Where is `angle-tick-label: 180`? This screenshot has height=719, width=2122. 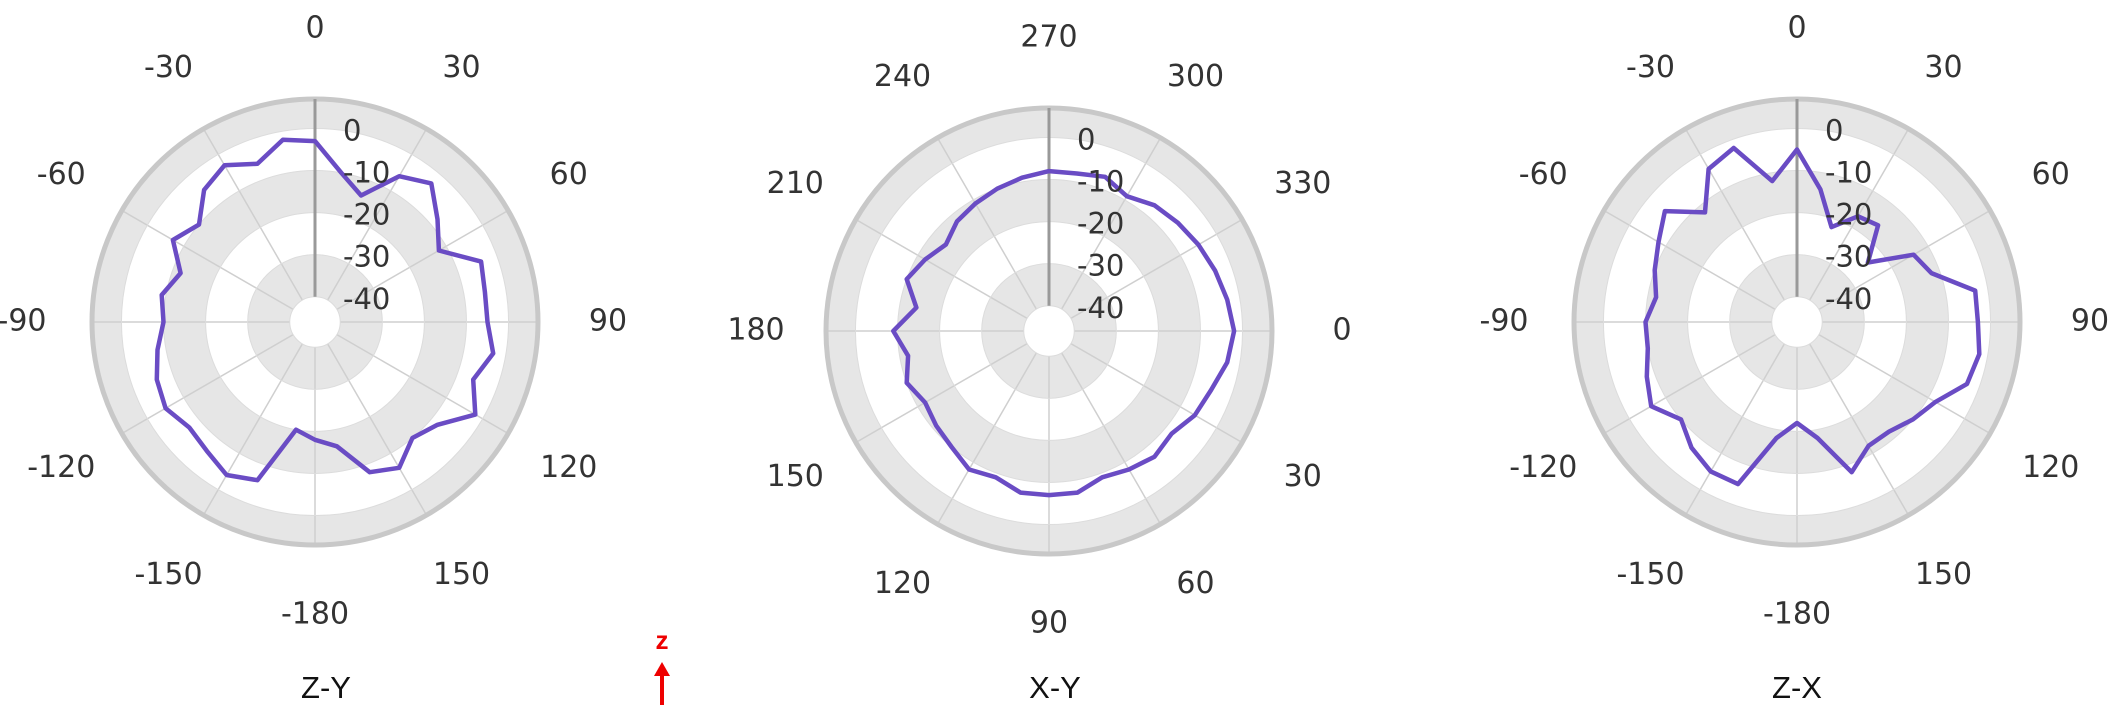
angle-tick-label: 180 is located at coordinates (755, 330).